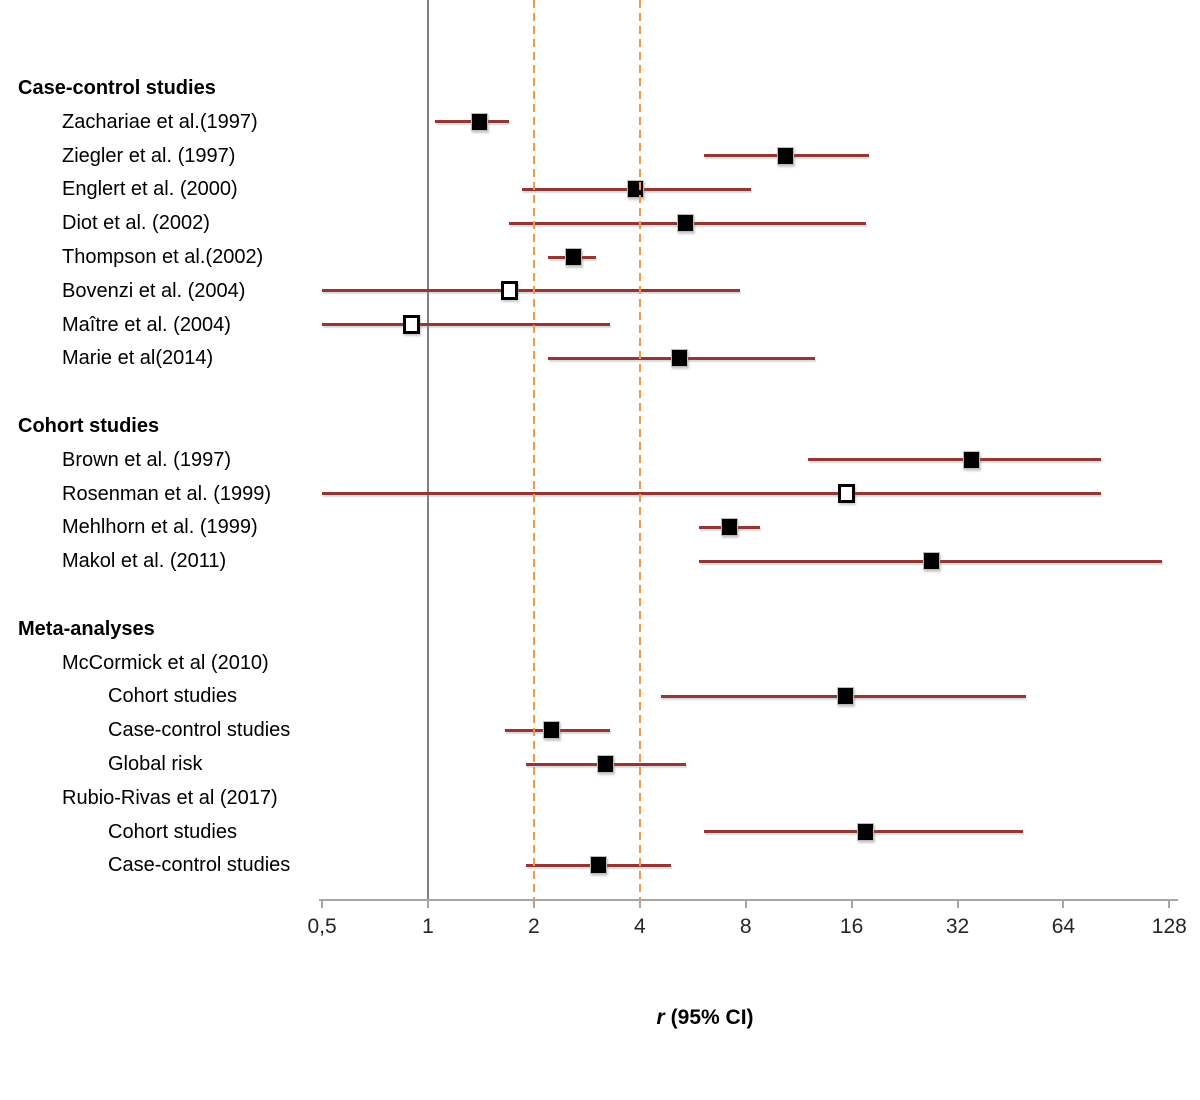  Describe the element at coordinates (322, 926) in the screenshot. I see `x-tick-label: 0,5` at that location.